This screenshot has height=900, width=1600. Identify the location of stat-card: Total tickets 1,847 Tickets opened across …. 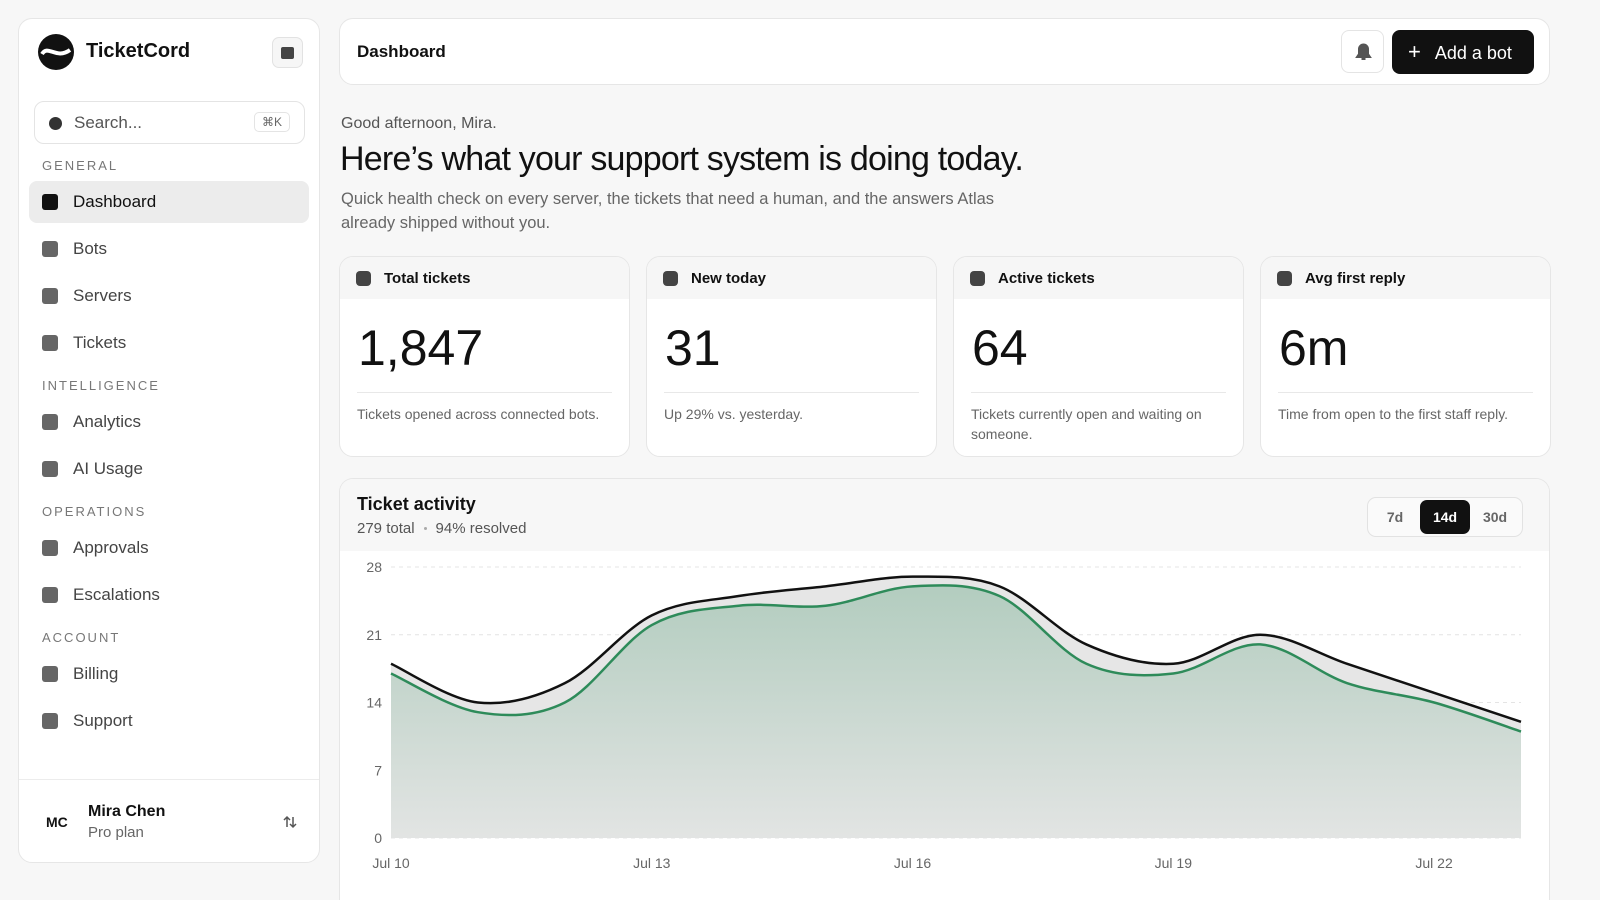
(484, 356).